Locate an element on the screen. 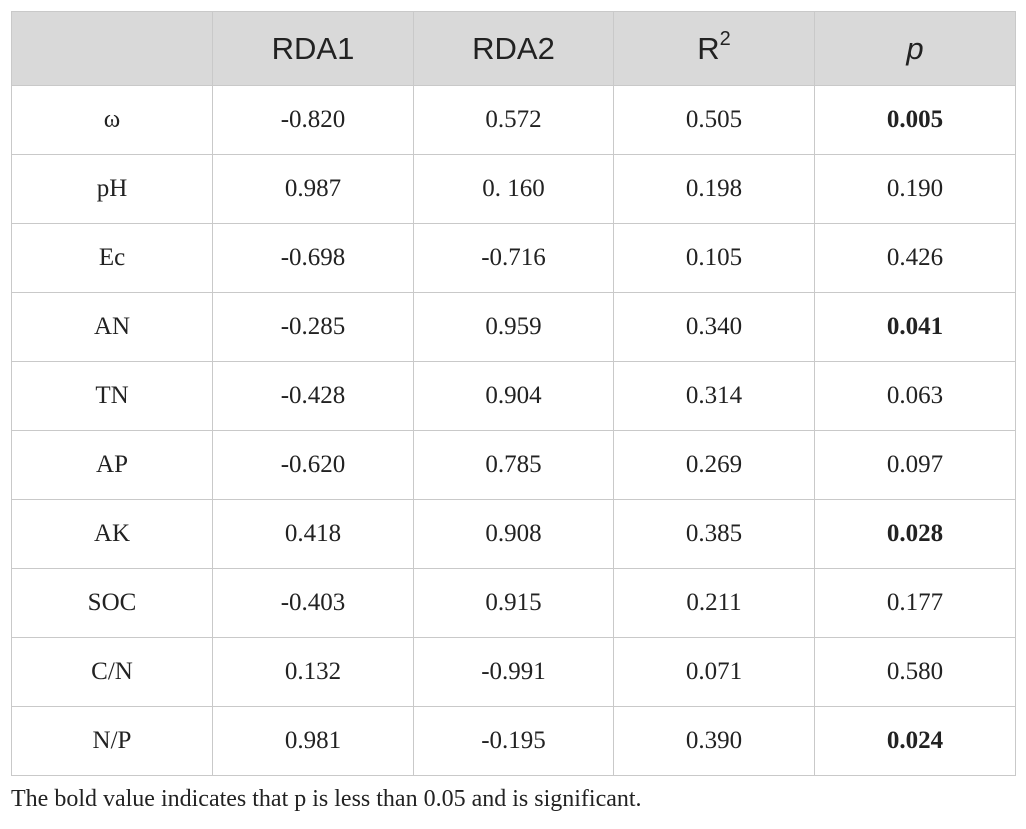  p-cell: 0.028 is located at coordinates (915, 534).